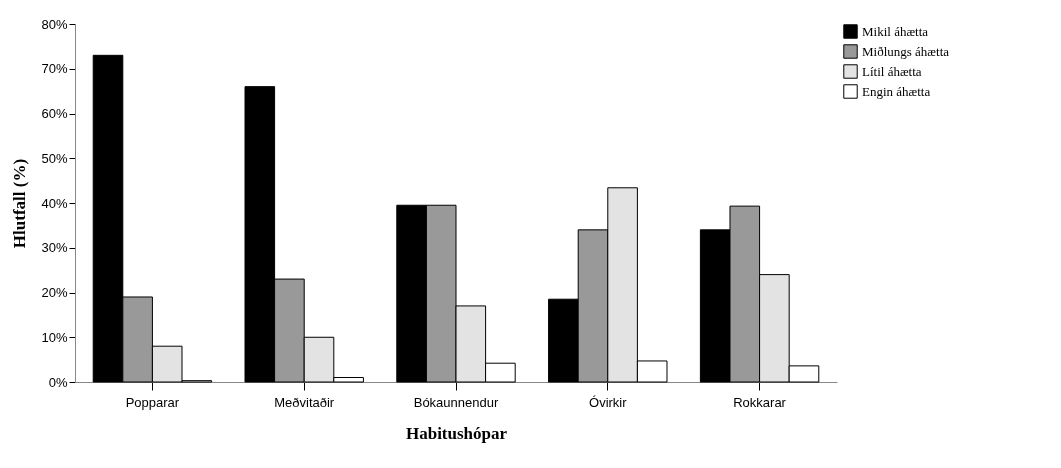 This screenshot has width=1061, height=468. Describe the element at coordinates (20, 203) in the screenshot. I see `y-axis-title: Hlutfall (%)` at that location.